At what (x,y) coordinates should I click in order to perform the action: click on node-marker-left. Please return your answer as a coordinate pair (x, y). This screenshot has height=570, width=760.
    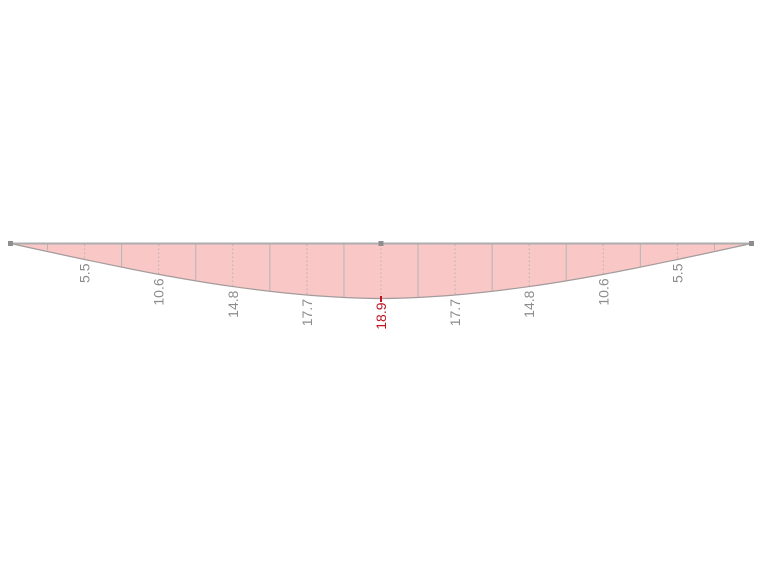
    Looking at the image, I should click on (10, 243).